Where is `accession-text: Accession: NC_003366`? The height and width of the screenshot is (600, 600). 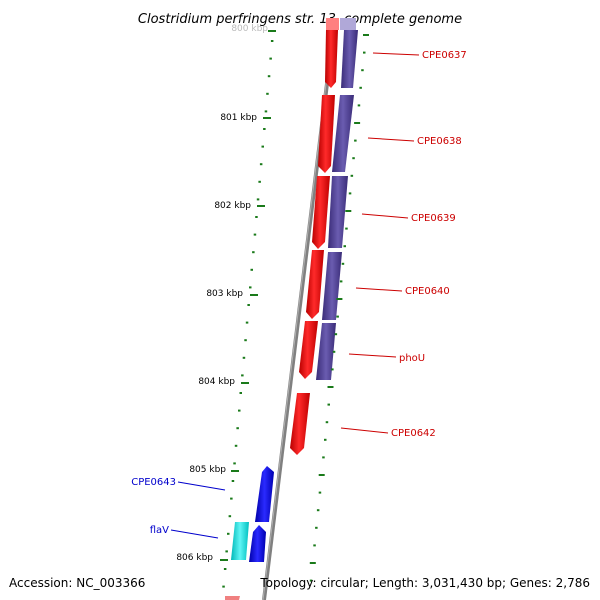
accession-text: Accession: NC_003366 is located at coordinates (77, 583).